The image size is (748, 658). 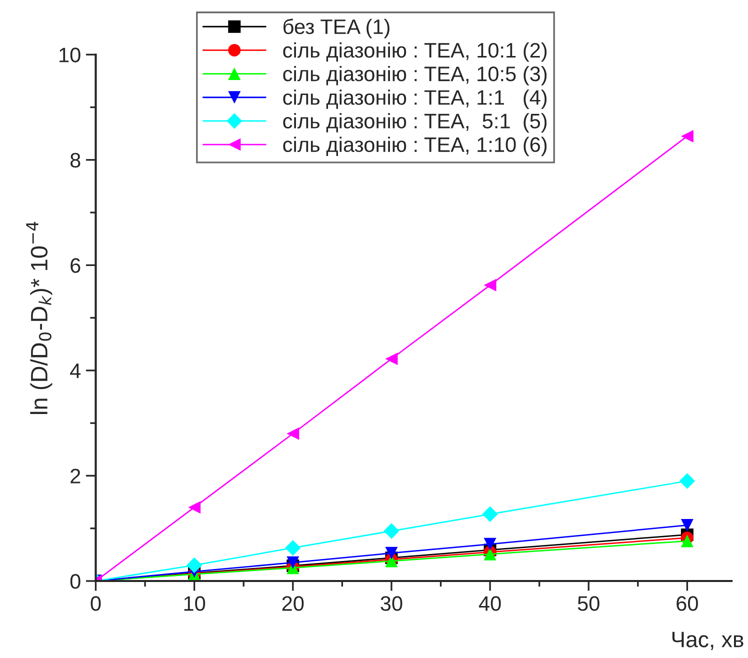 What do you see at coordinates (70, 55) in the screenshot?
I see `y-tick-label: 10` at bounding box center [70, 55].